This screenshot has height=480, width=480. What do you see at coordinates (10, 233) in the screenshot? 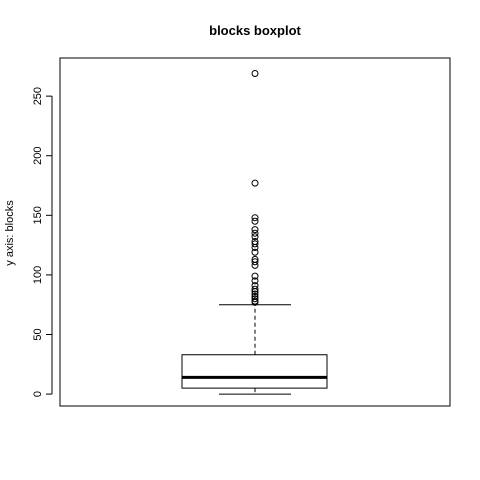
I see `y-axis-label: y axis: blocks` at bounding box center [10, 233].